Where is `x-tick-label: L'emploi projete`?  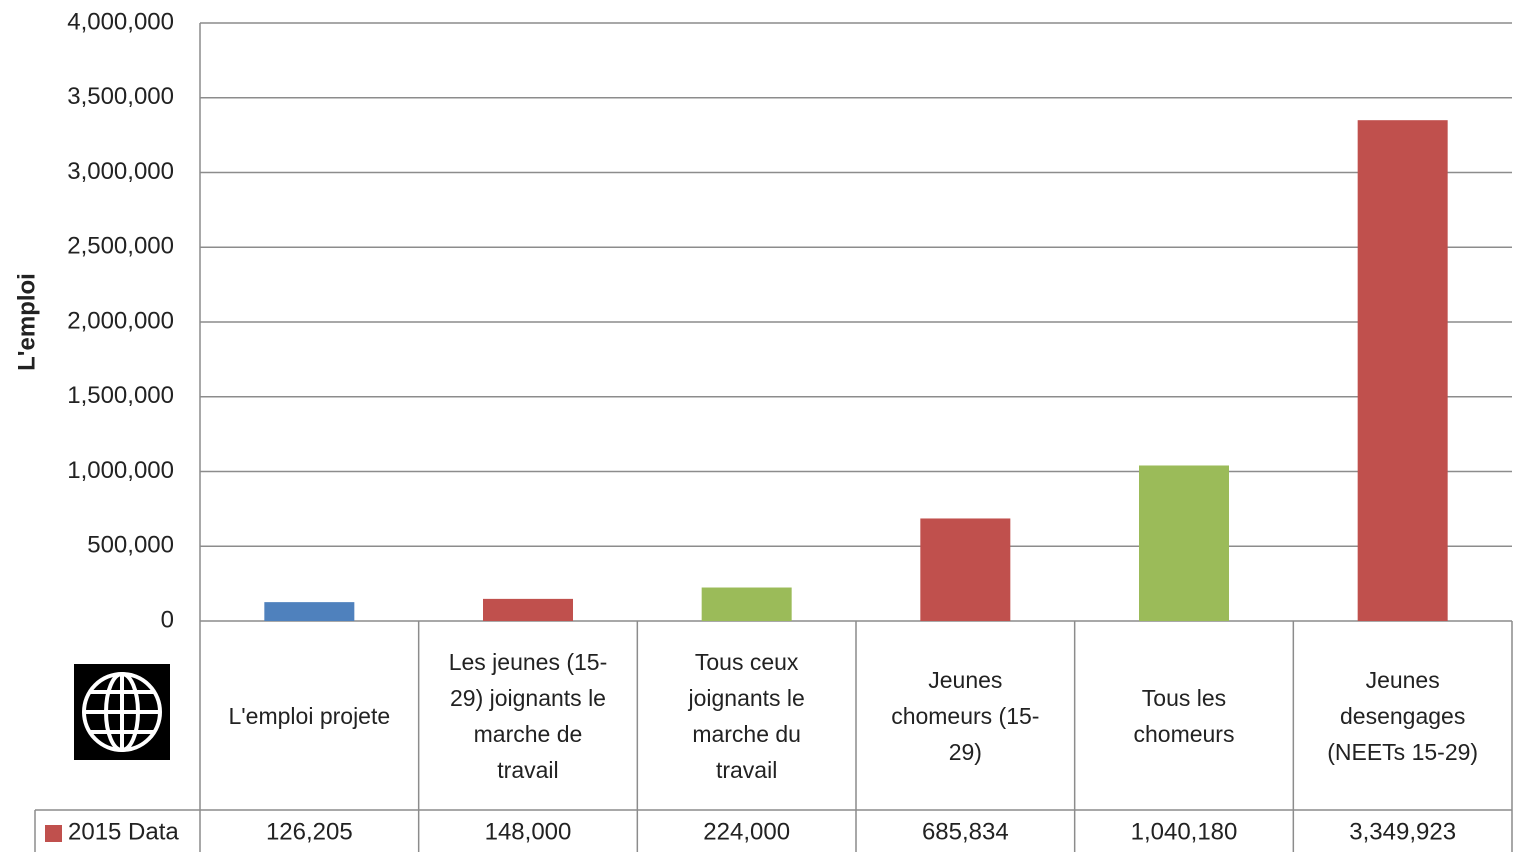 x-tick-label: L'emploi projete is located at coordinates (309, 715).